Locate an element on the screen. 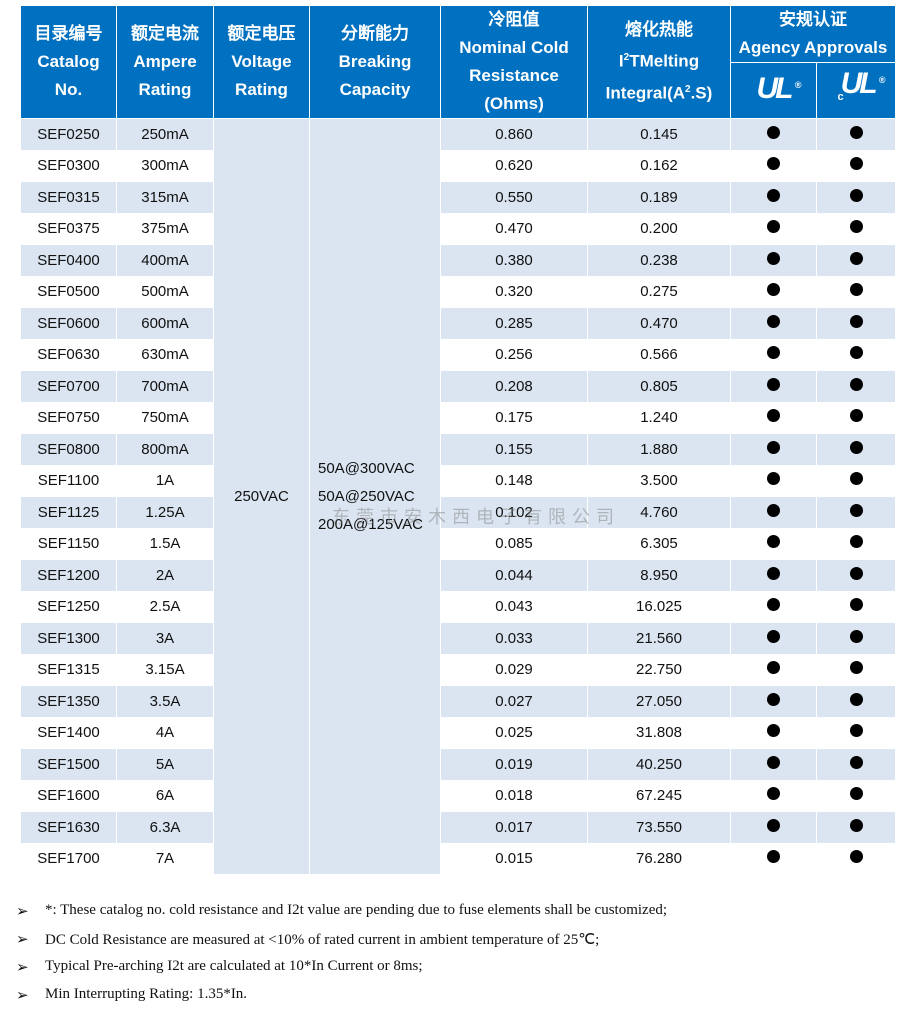  table-row: SEF1700 7A 0.015 76.280 is located at coordinates (458, 858).